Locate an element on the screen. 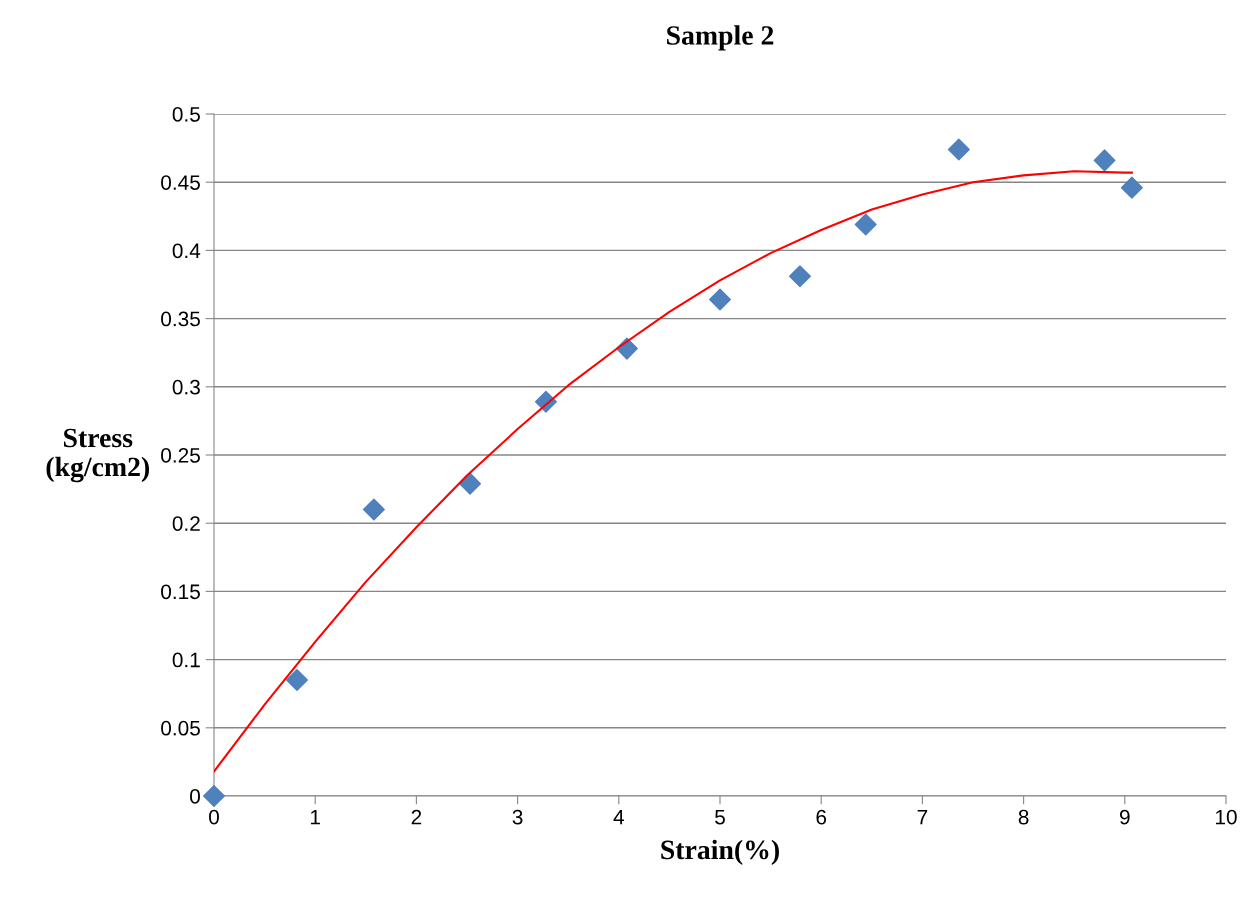 The height and width of the screenshot is (905, 1257). y-axis-title: Stress (kg/cm2) is located at coordinates (97, 455).